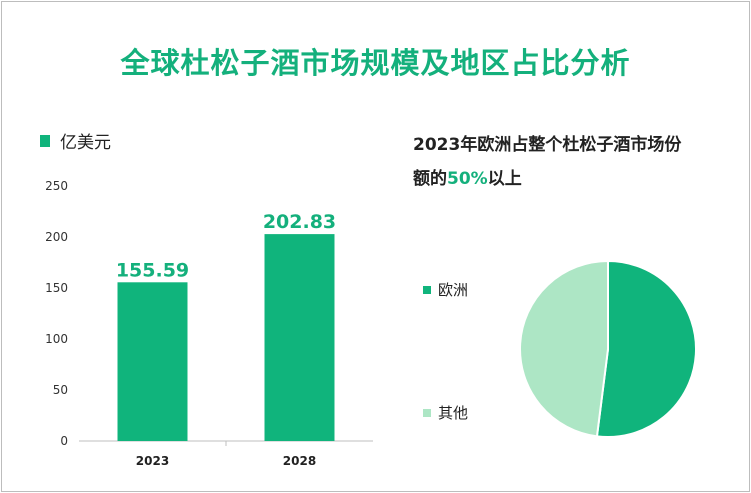  I want to click on bar-legend: 亿美元, so click(75, 140).